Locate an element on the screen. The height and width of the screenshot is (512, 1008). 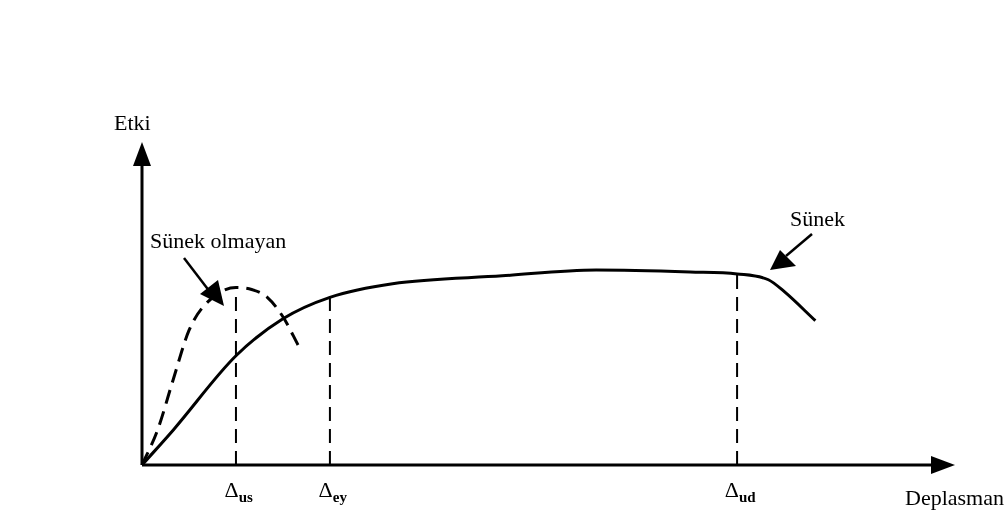
x-tick-label: Δ$_{us}$ is located at coordinates (238, 492).